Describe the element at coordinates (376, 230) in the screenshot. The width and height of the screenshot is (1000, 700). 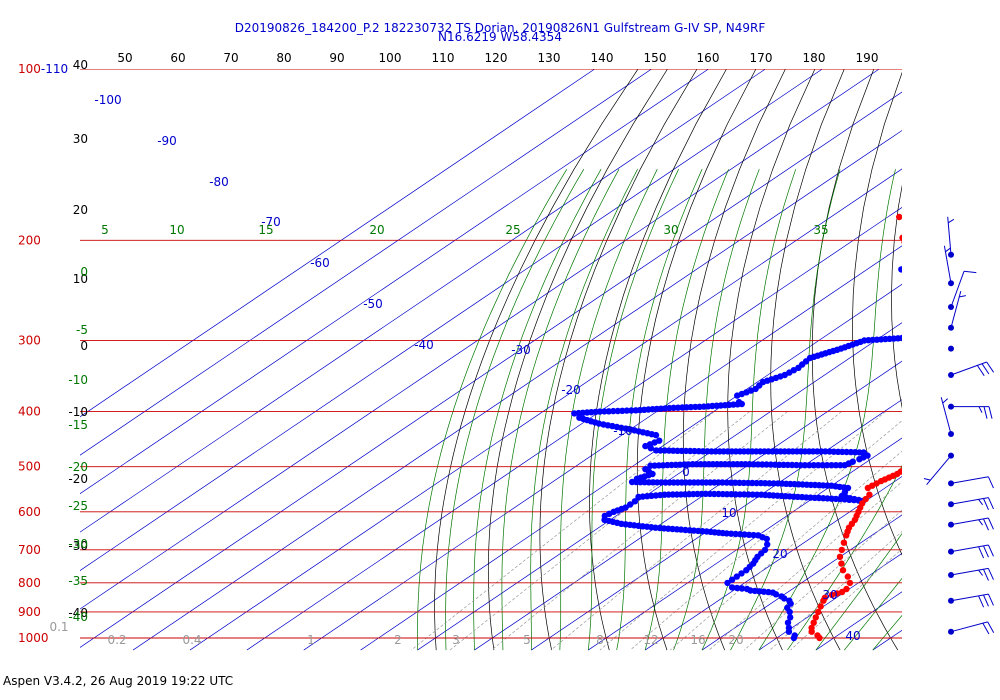
I see `moist-adiabat-label: 20` at that location.